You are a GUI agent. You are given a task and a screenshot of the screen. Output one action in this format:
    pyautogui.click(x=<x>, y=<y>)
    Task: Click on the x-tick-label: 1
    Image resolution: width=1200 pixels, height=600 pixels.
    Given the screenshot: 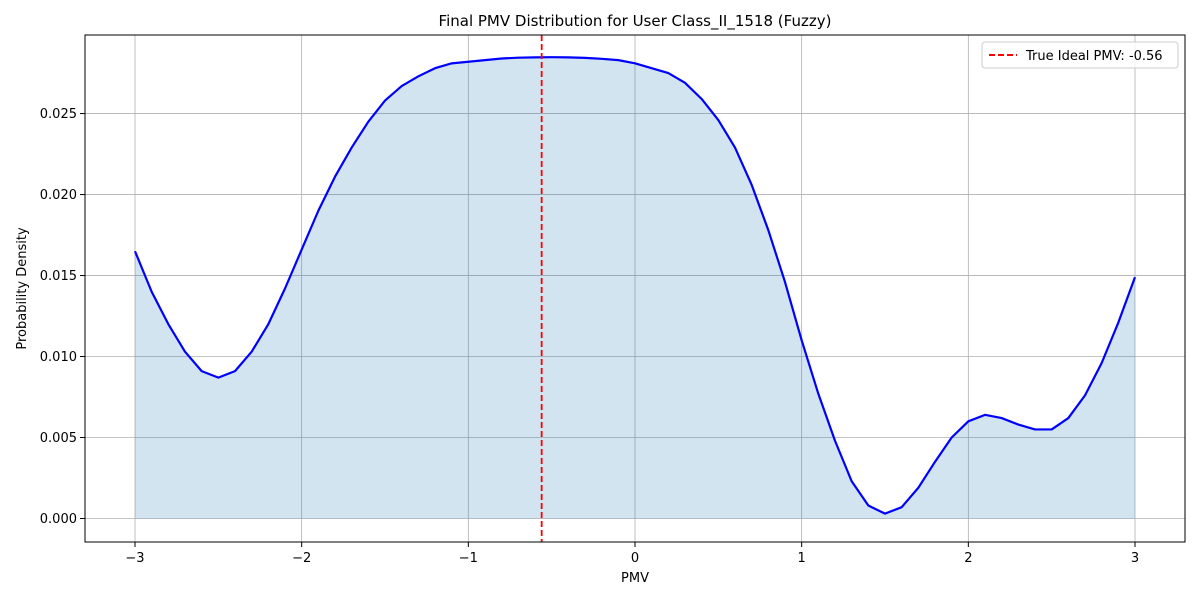 What is the action you would take?
    pyautogui.click(x=802, y=558)
    